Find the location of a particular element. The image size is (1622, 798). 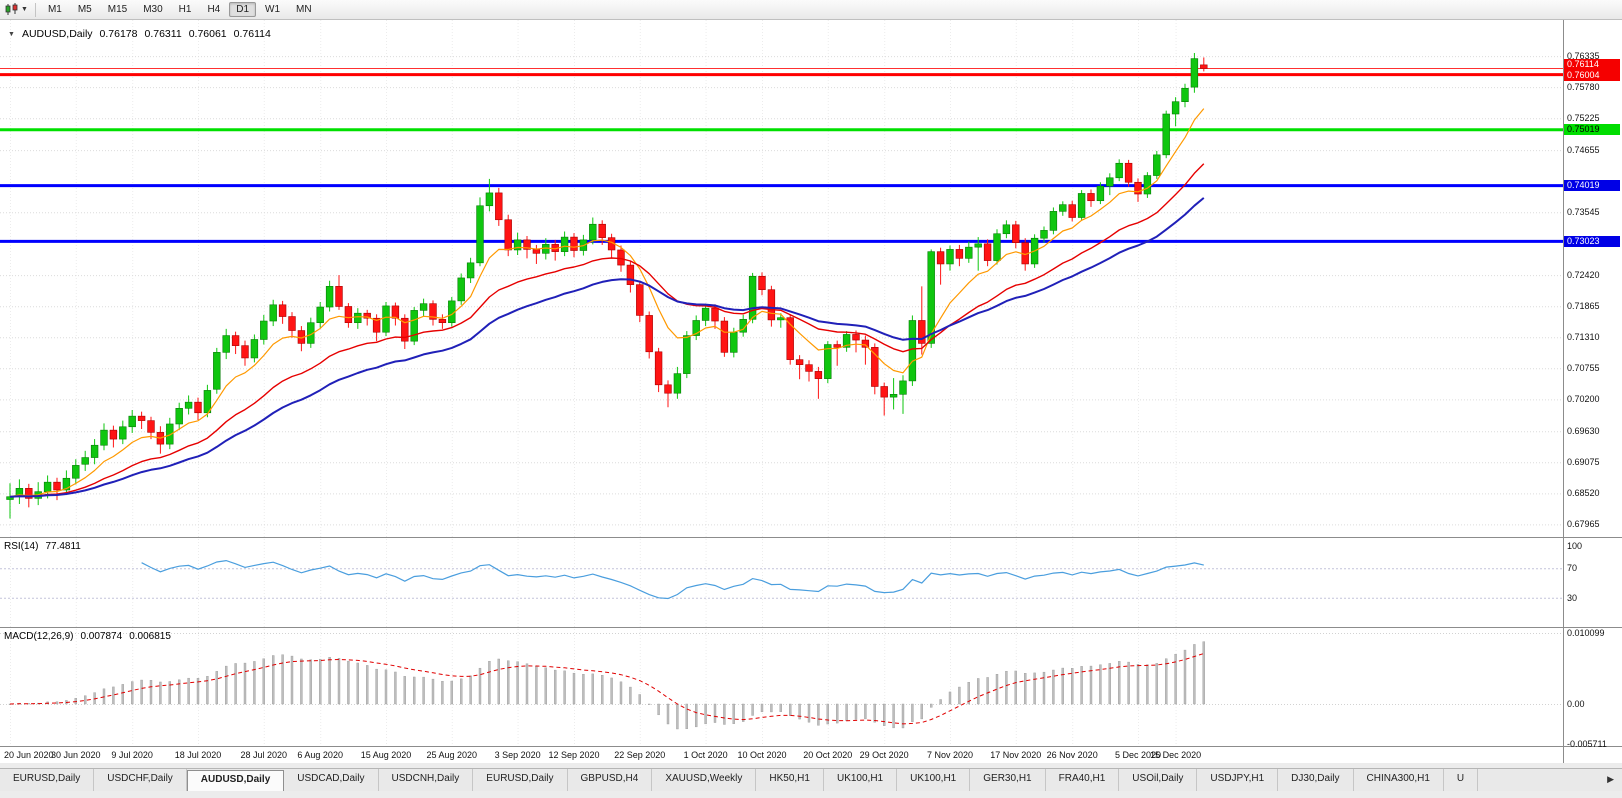

timeframe-button-w1: W1 is located at coordinates (273, 9).